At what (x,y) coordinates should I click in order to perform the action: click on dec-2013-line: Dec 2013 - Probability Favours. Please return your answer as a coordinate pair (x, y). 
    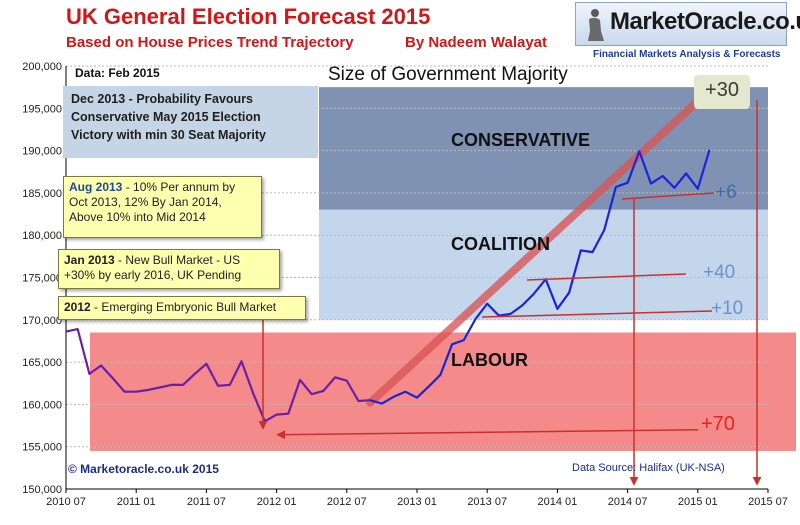
    Looking at the image, I should click on (162, 99).